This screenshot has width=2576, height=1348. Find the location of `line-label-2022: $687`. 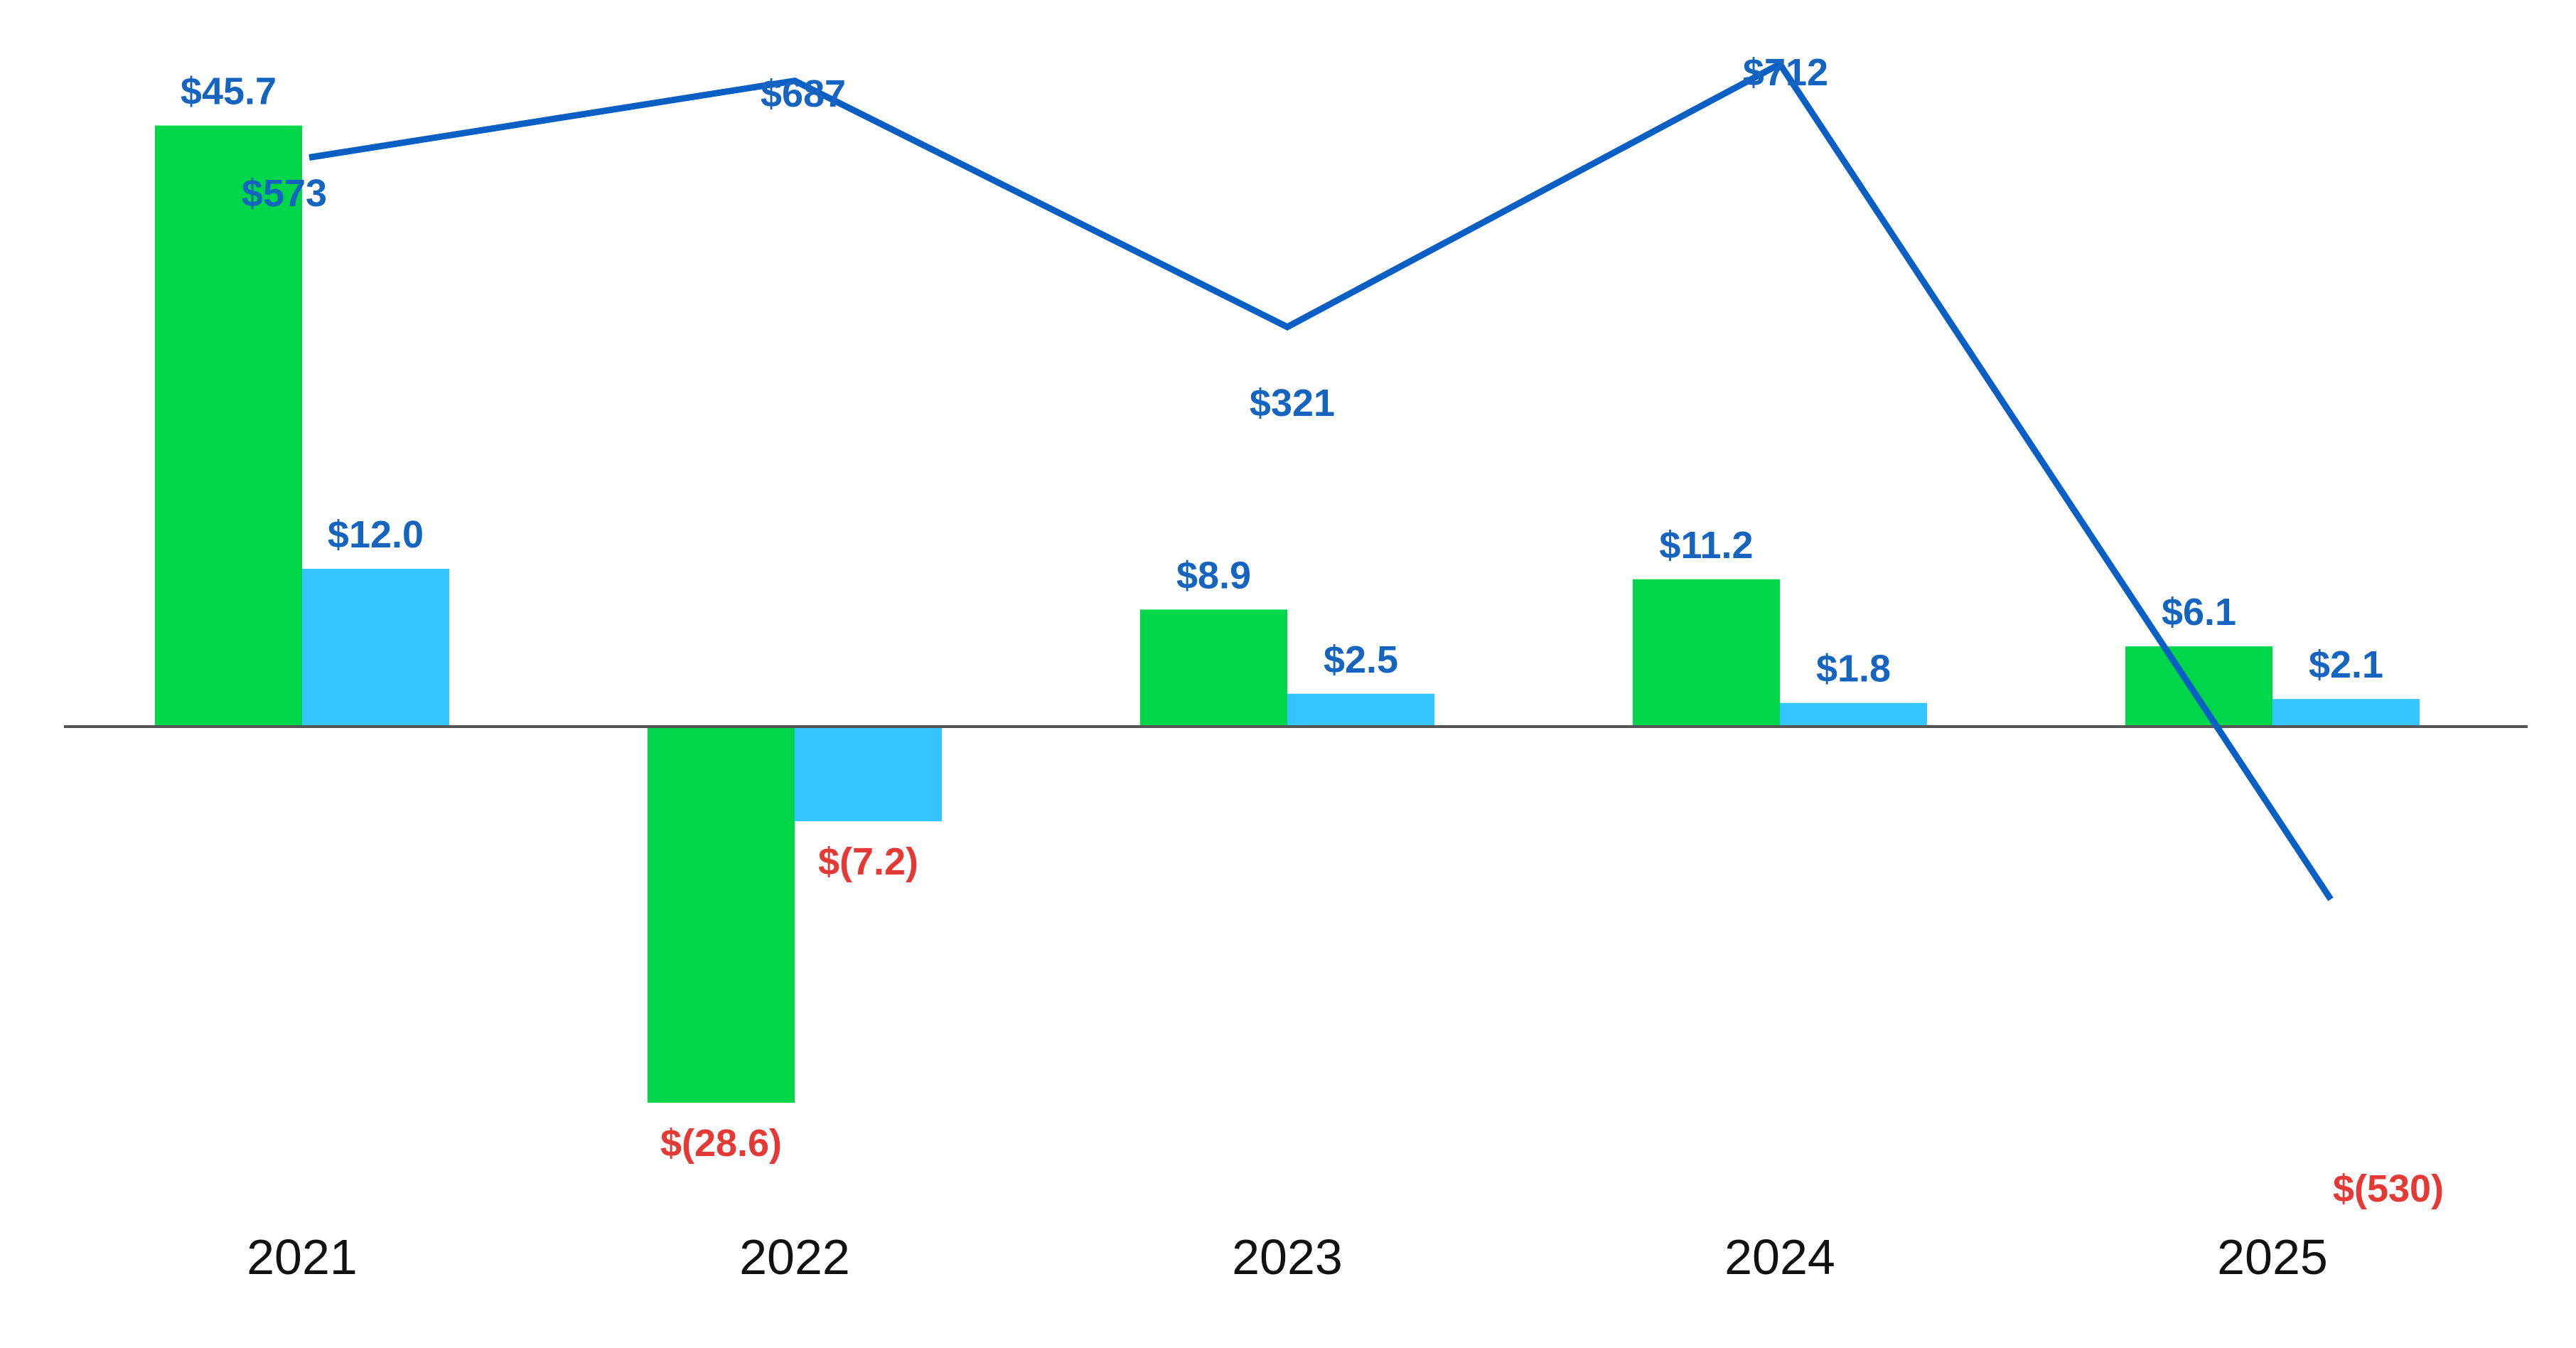

line-label-2022: $687 is located at coordinates (803, 94).